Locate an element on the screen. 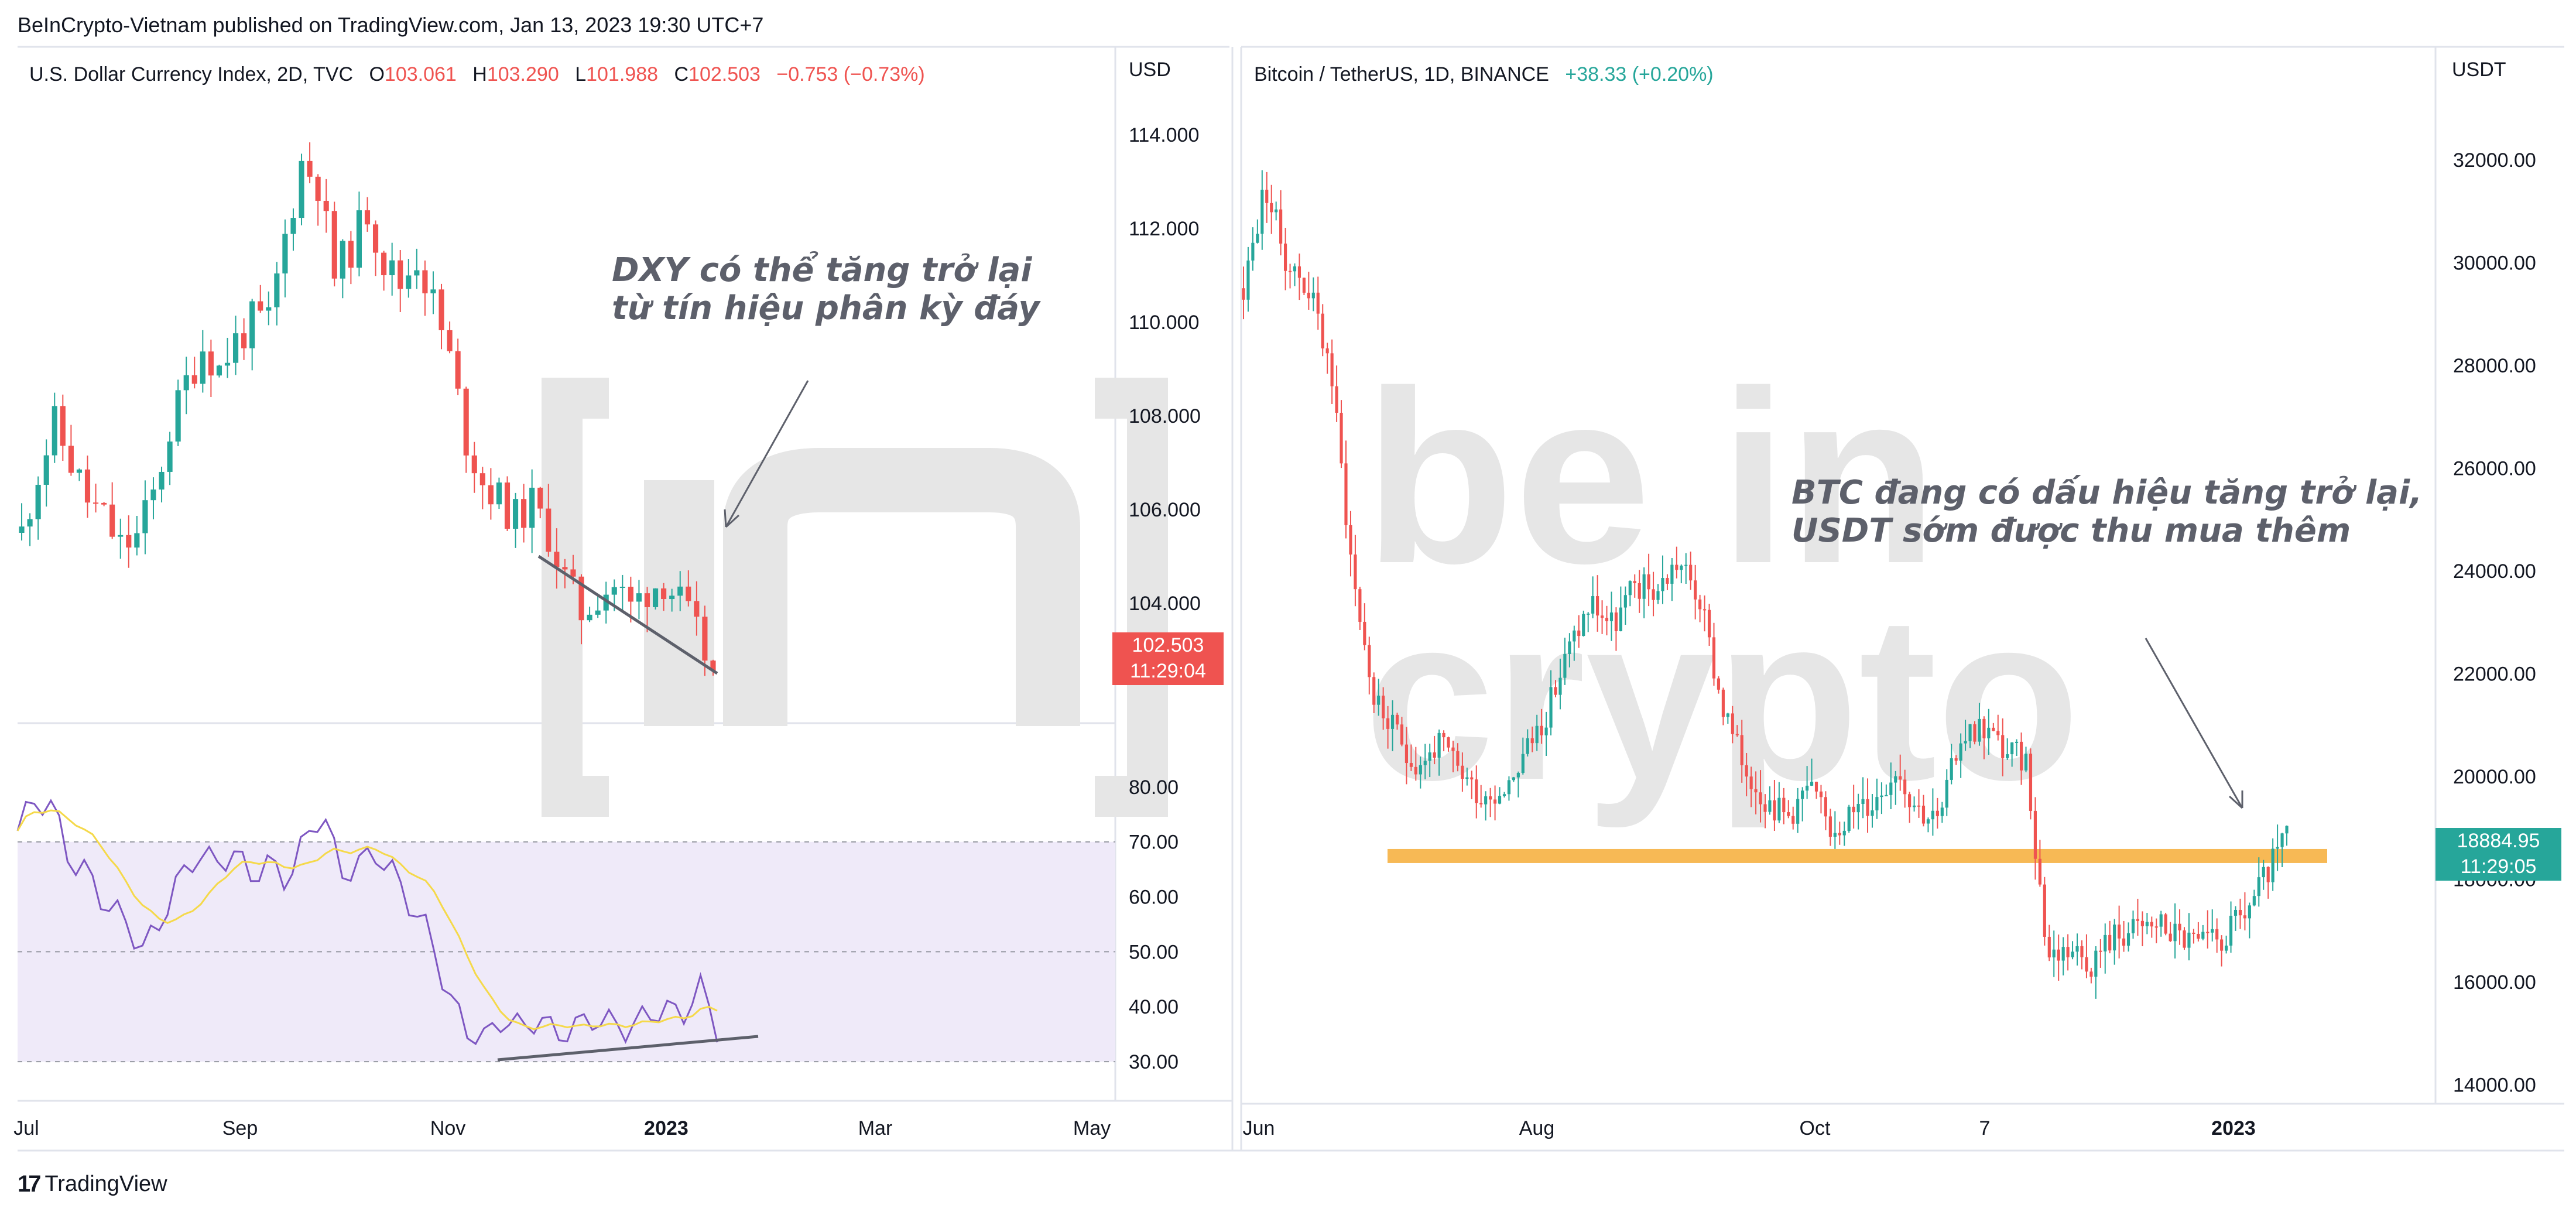  tradingview-brand: TradingView is located at coordinates (105, 1184).